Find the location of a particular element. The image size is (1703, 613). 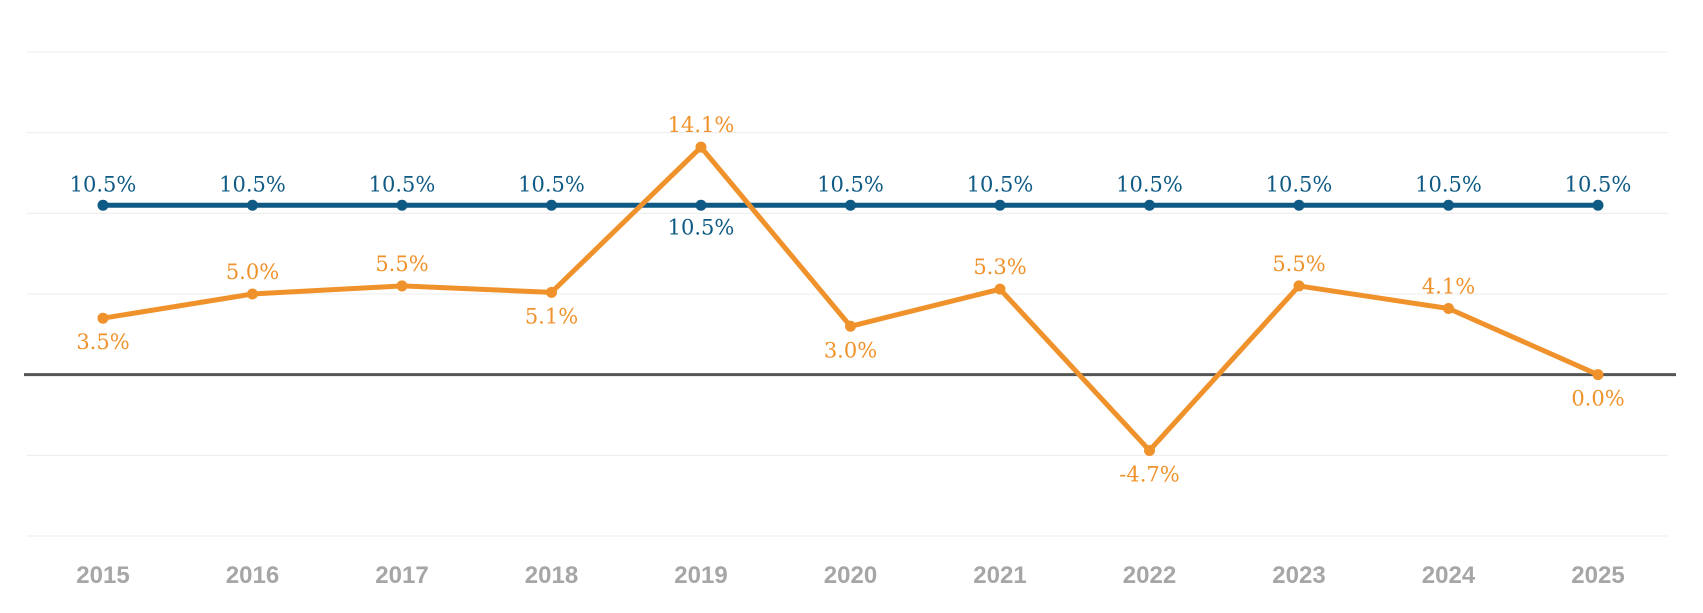

x-tick-label: 2016 is located at coordinates (252, 575).